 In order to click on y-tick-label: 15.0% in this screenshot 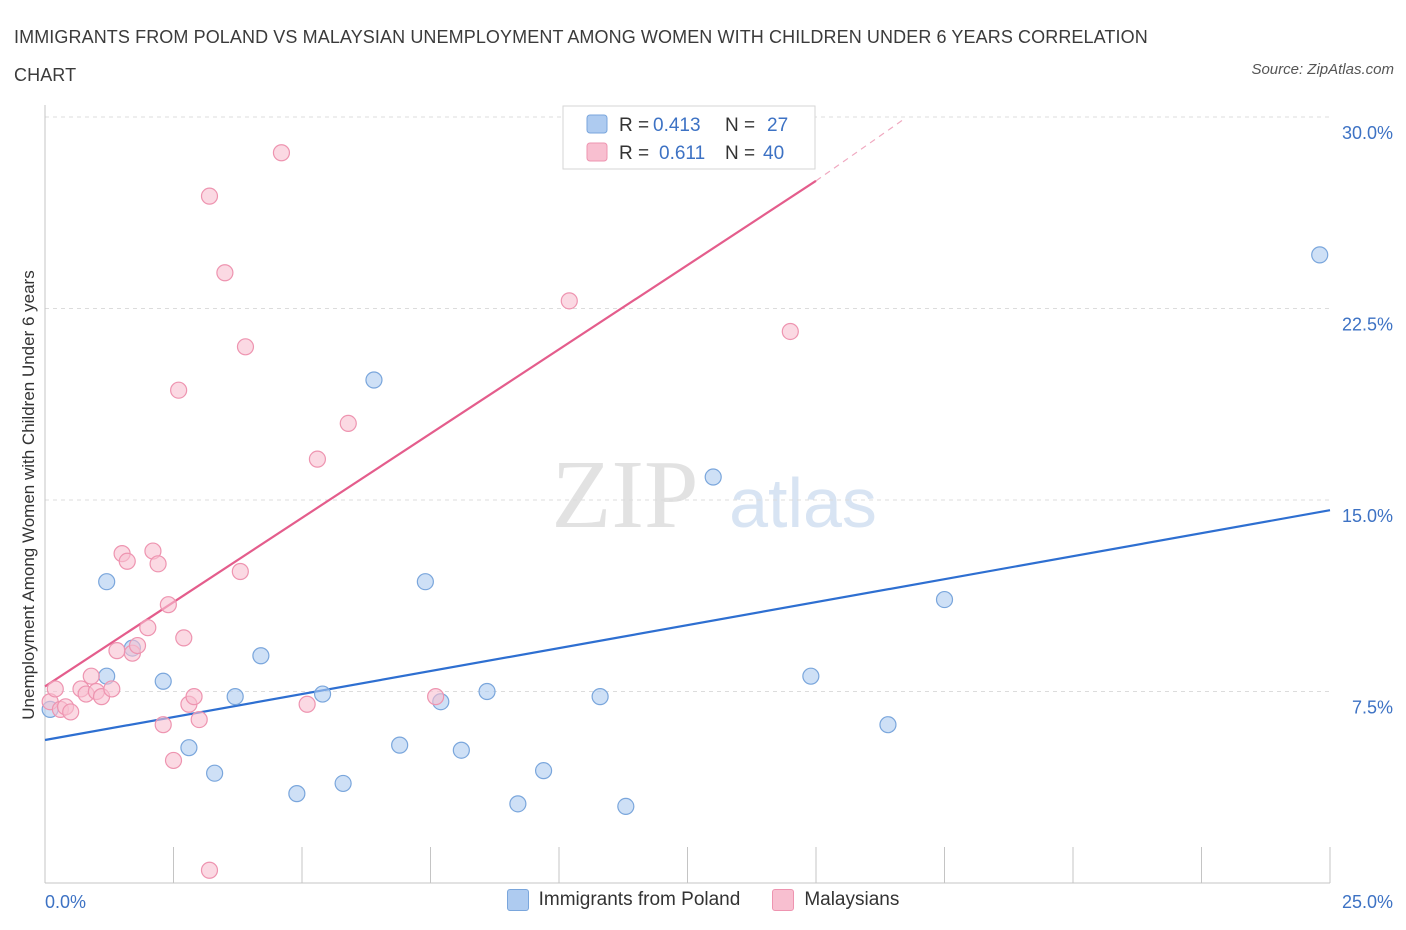, I will do `click(1367, 516)`.